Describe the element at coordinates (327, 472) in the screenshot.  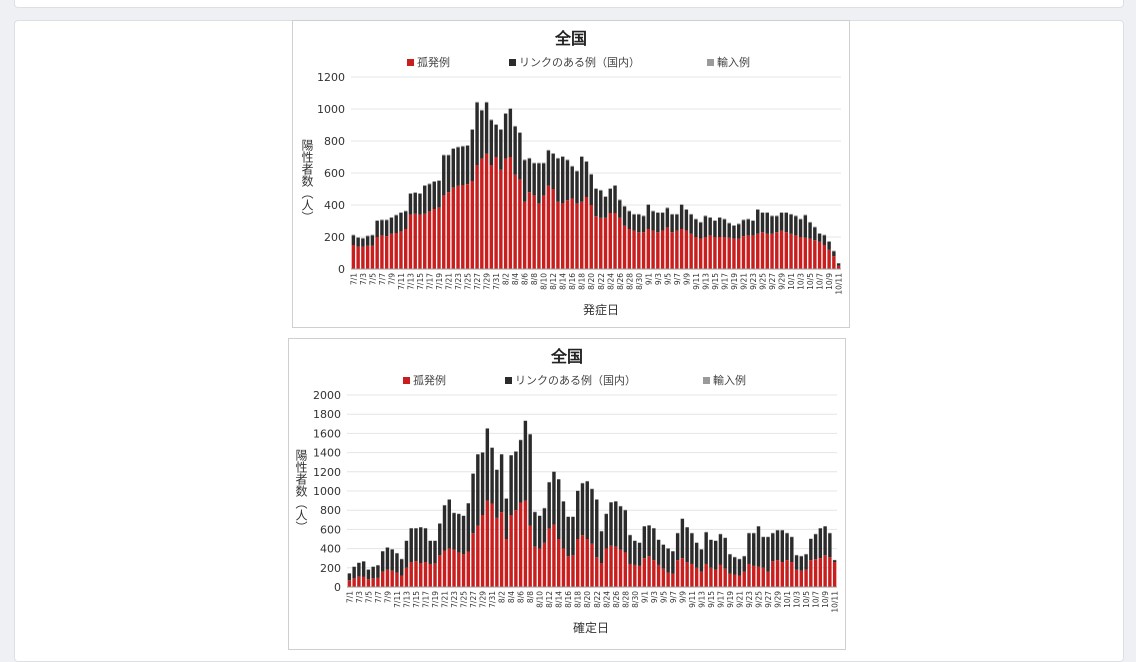
I see `y-tick-label: 1200` at that location.